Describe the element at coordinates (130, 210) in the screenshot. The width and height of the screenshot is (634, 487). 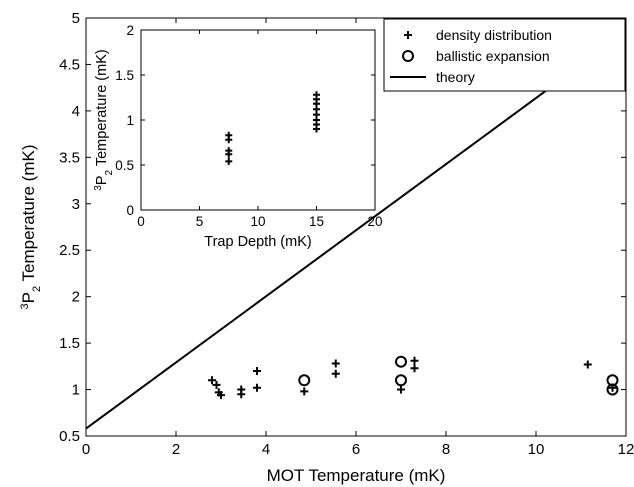
I see `inset-y-tick-label: 0` at that location.